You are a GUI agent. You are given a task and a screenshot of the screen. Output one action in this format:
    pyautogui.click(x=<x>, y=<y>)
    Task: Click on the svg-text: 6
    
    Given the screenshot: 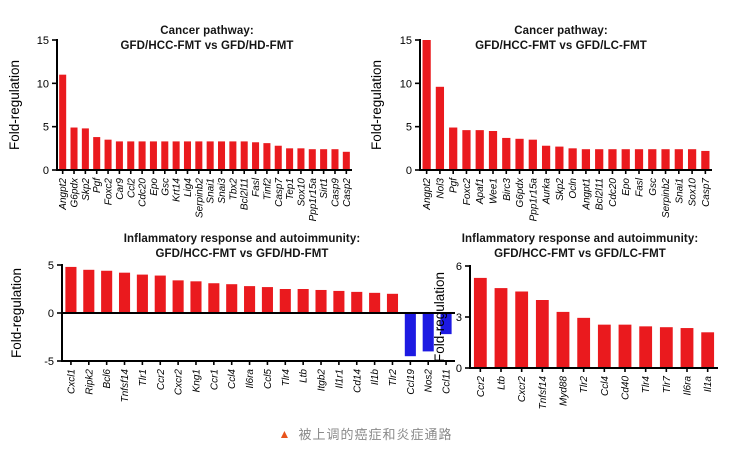 What is the action you would take?
    pyautogui.click(x=459, y=267)
    